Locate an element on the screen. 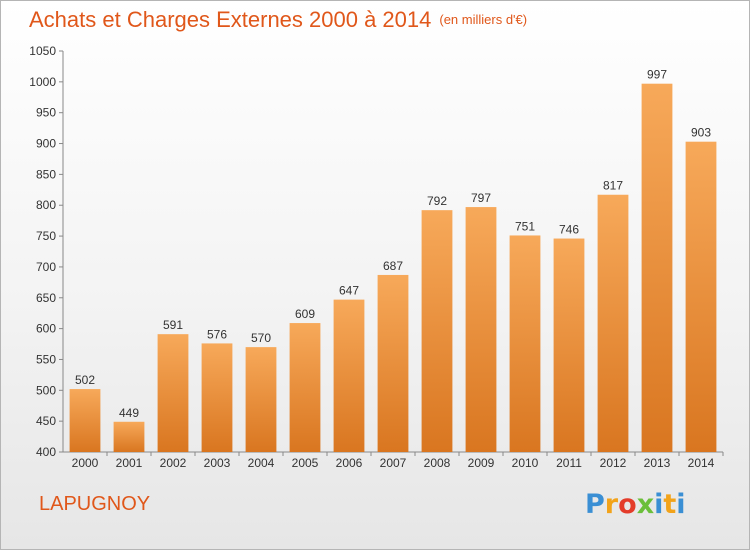  bar-value-label: 792 is located at coordinates (437, 201).